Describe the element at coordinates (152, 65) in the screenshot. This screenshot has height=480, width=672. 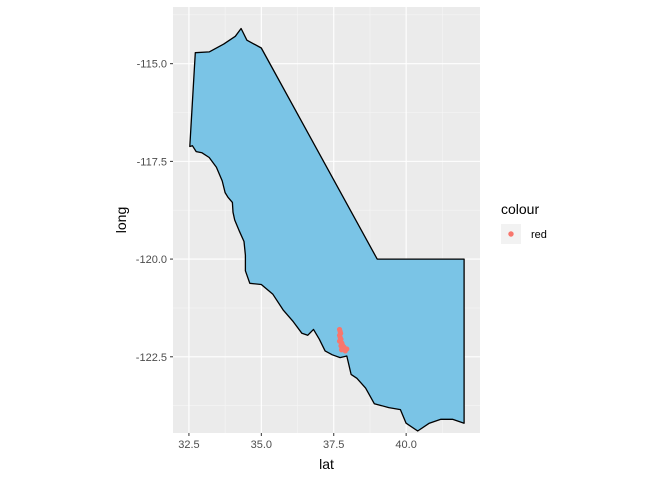
I see `y-tick-label: -115.0` at that location.